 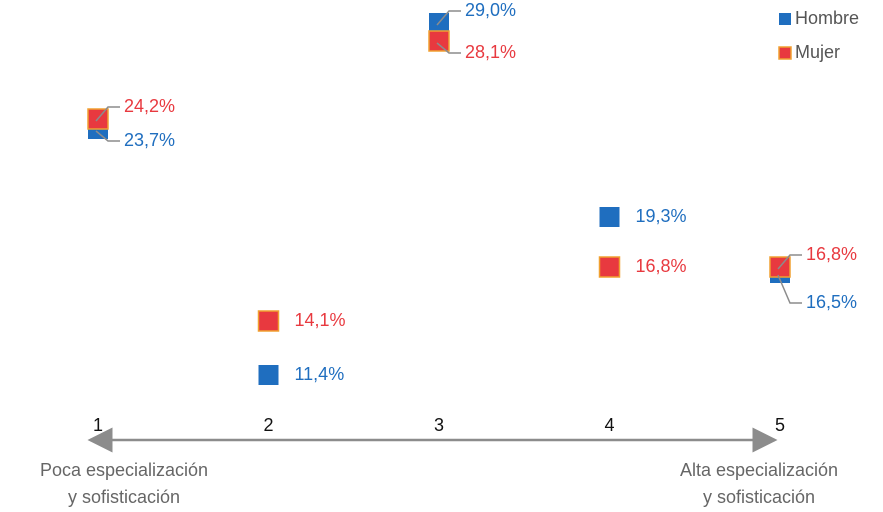 What do you see at coordinates (490, 52) in the screenshot?
I see `data-label: 28,1%` at bounding box center [490, 52].